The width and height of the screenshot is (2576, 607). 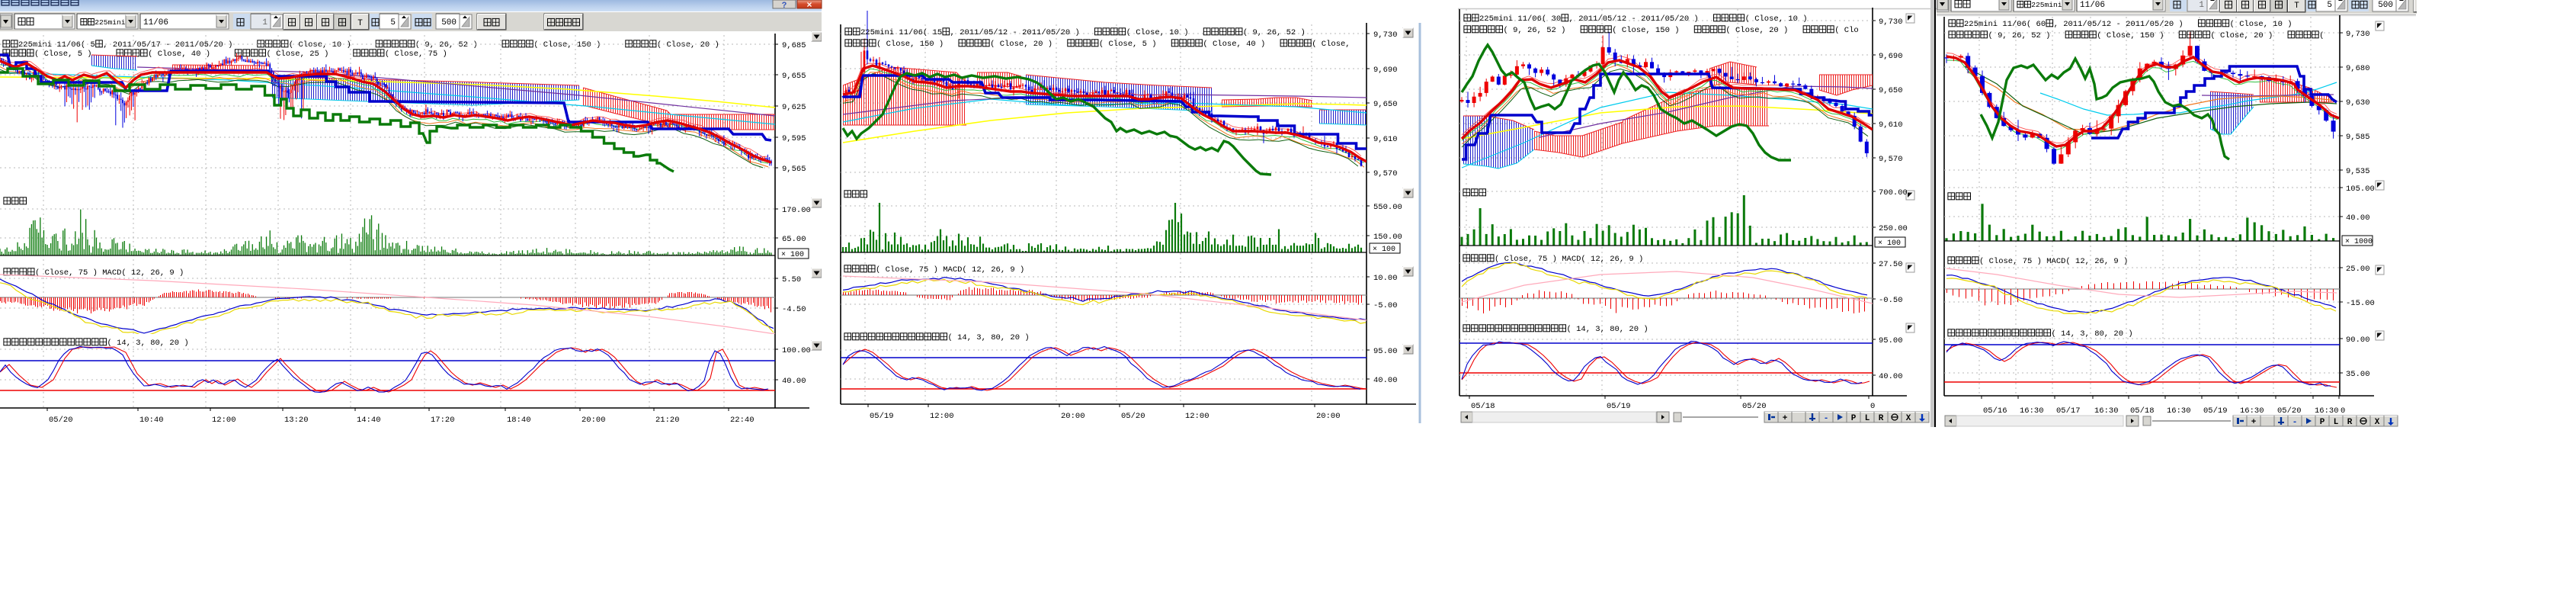 I want to click on svg-text: 1, so click(x=2201, y=5).